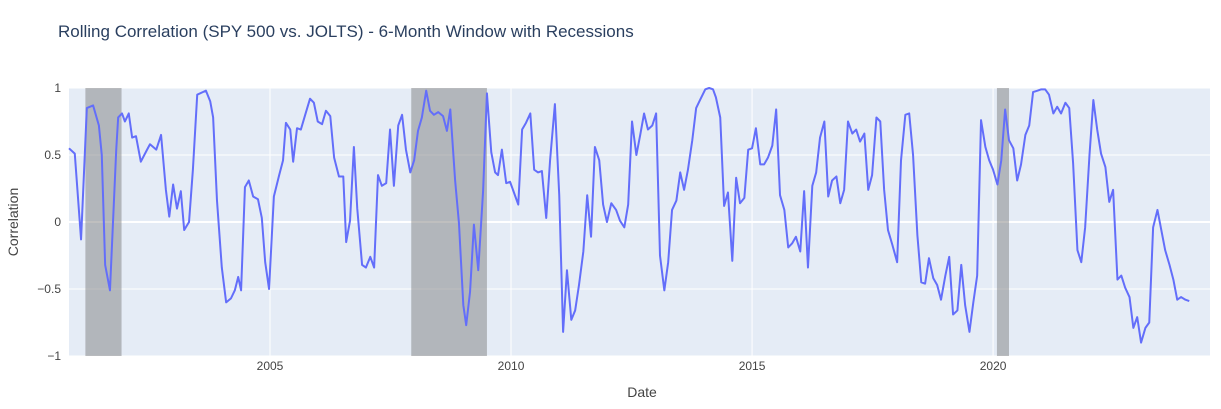 The image size is (1221, 409). I want to click on x-tick-label: 2015, so click(752, 366).